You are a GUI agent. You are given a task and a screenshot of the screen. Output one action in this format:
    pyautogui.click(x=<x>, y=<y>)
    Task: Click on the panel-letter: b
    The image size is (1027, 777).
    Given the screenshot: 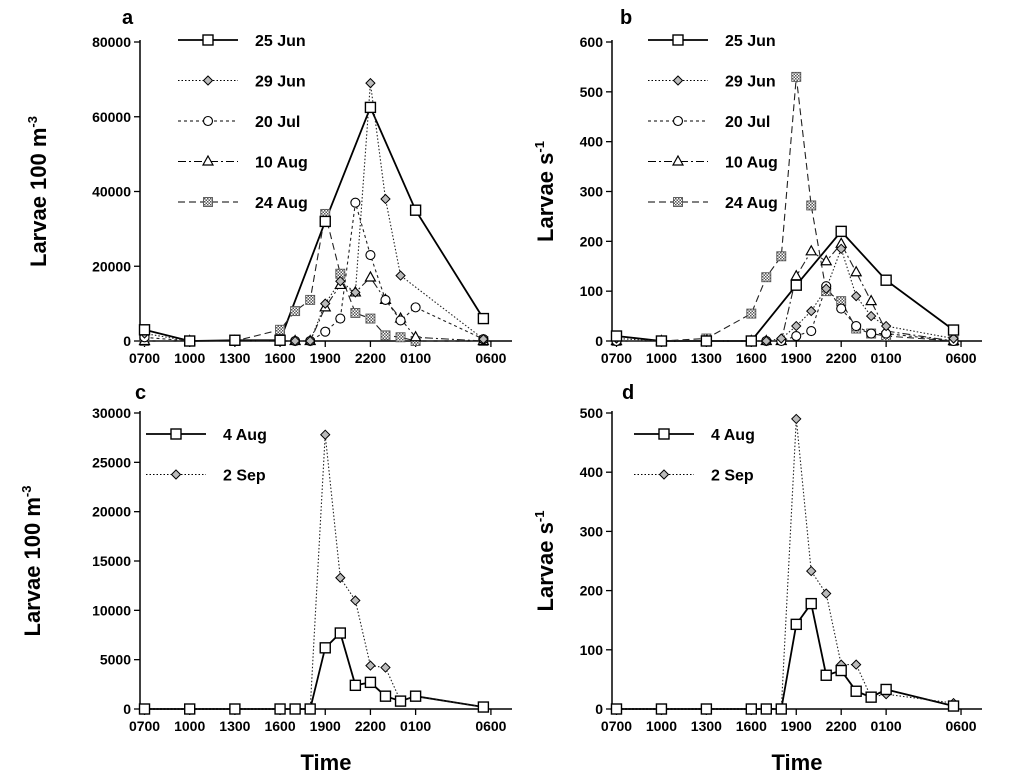 What is the action you would take?
    pyautogui.click(x=626, y=18)
    